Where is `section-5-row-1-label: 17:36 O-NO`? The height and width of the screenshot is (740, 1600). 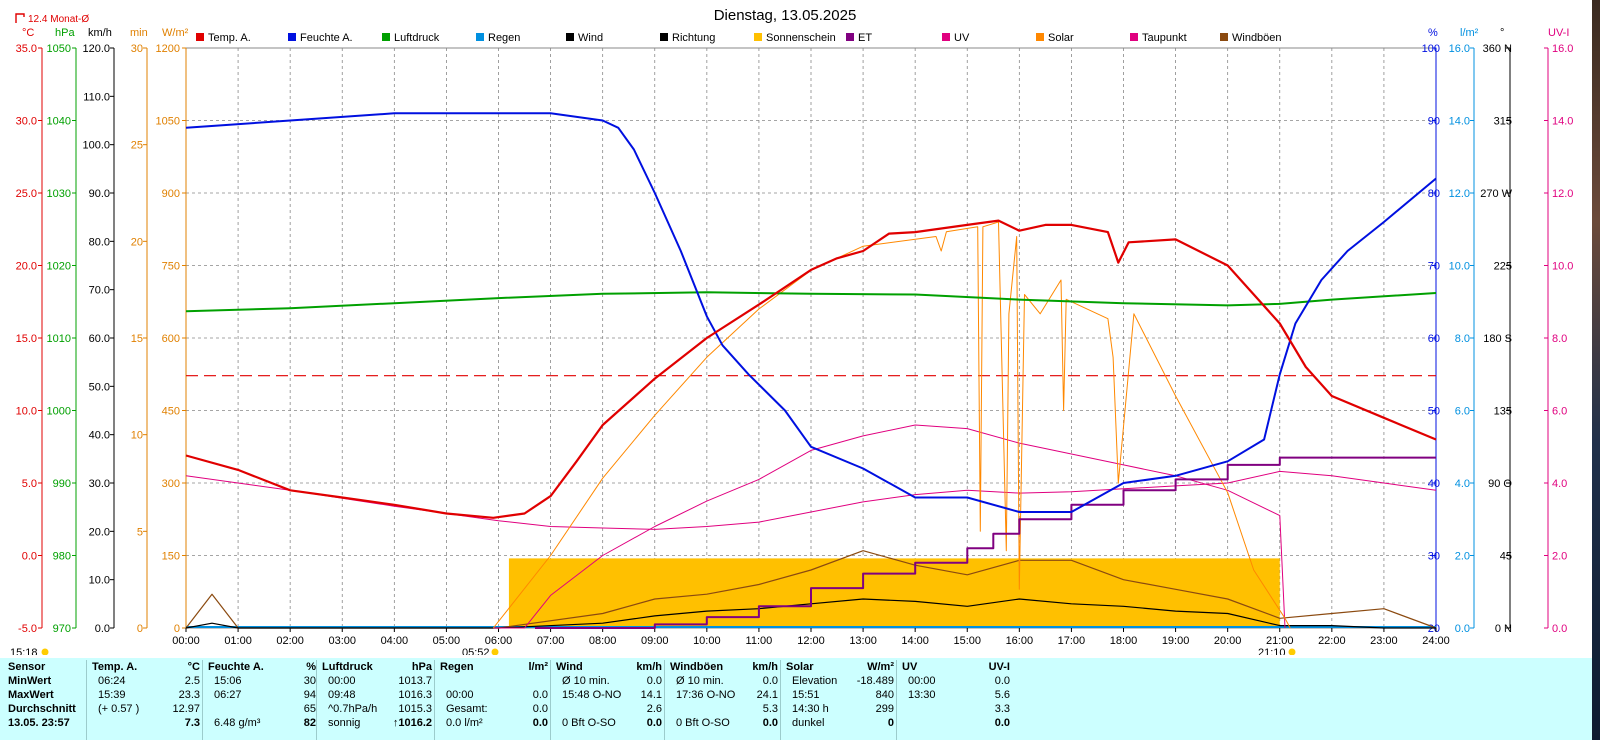 section-5-row-1-label: 17:36 O-NO is located at coordinates (706, 695).